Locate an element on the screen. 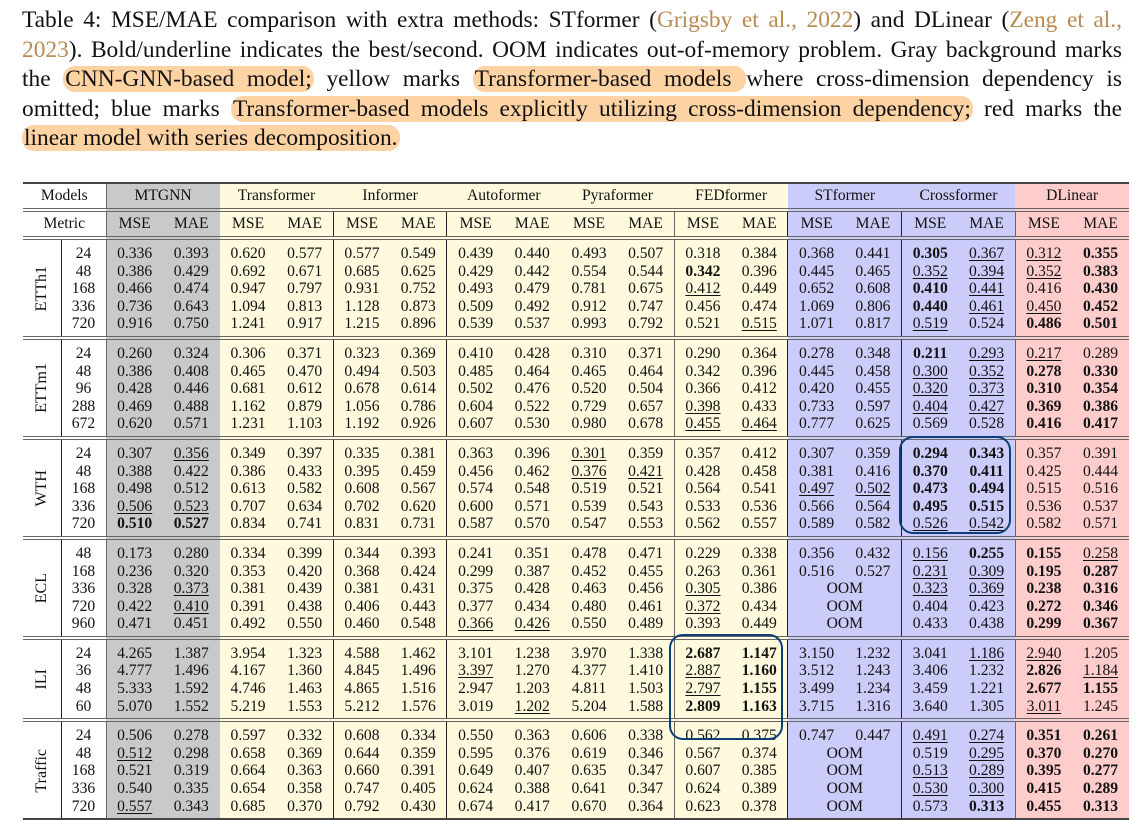 This screenshot has height=820, width=1143. value-cell: 0.290 is located at coordinates (702, 350).